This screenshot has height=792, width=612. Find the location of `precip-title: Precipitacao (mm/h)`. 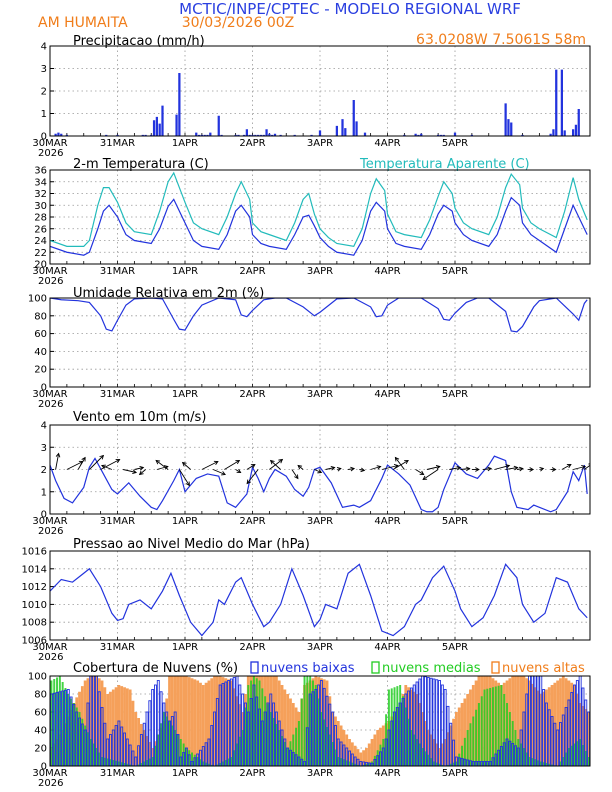

precip-title: Precipitacao (mm/h) is located at coordinates (139, 41).